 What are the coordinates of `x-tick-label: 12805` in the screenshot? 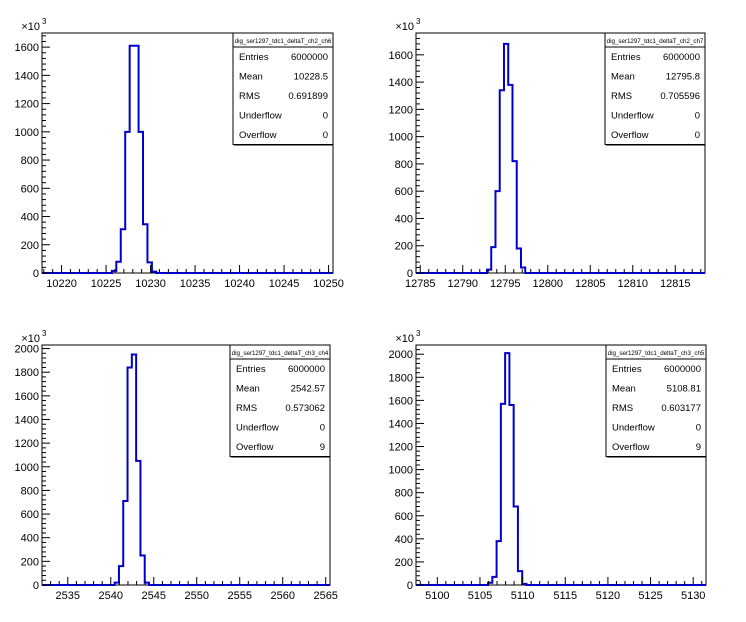 It's located at (590, 284).